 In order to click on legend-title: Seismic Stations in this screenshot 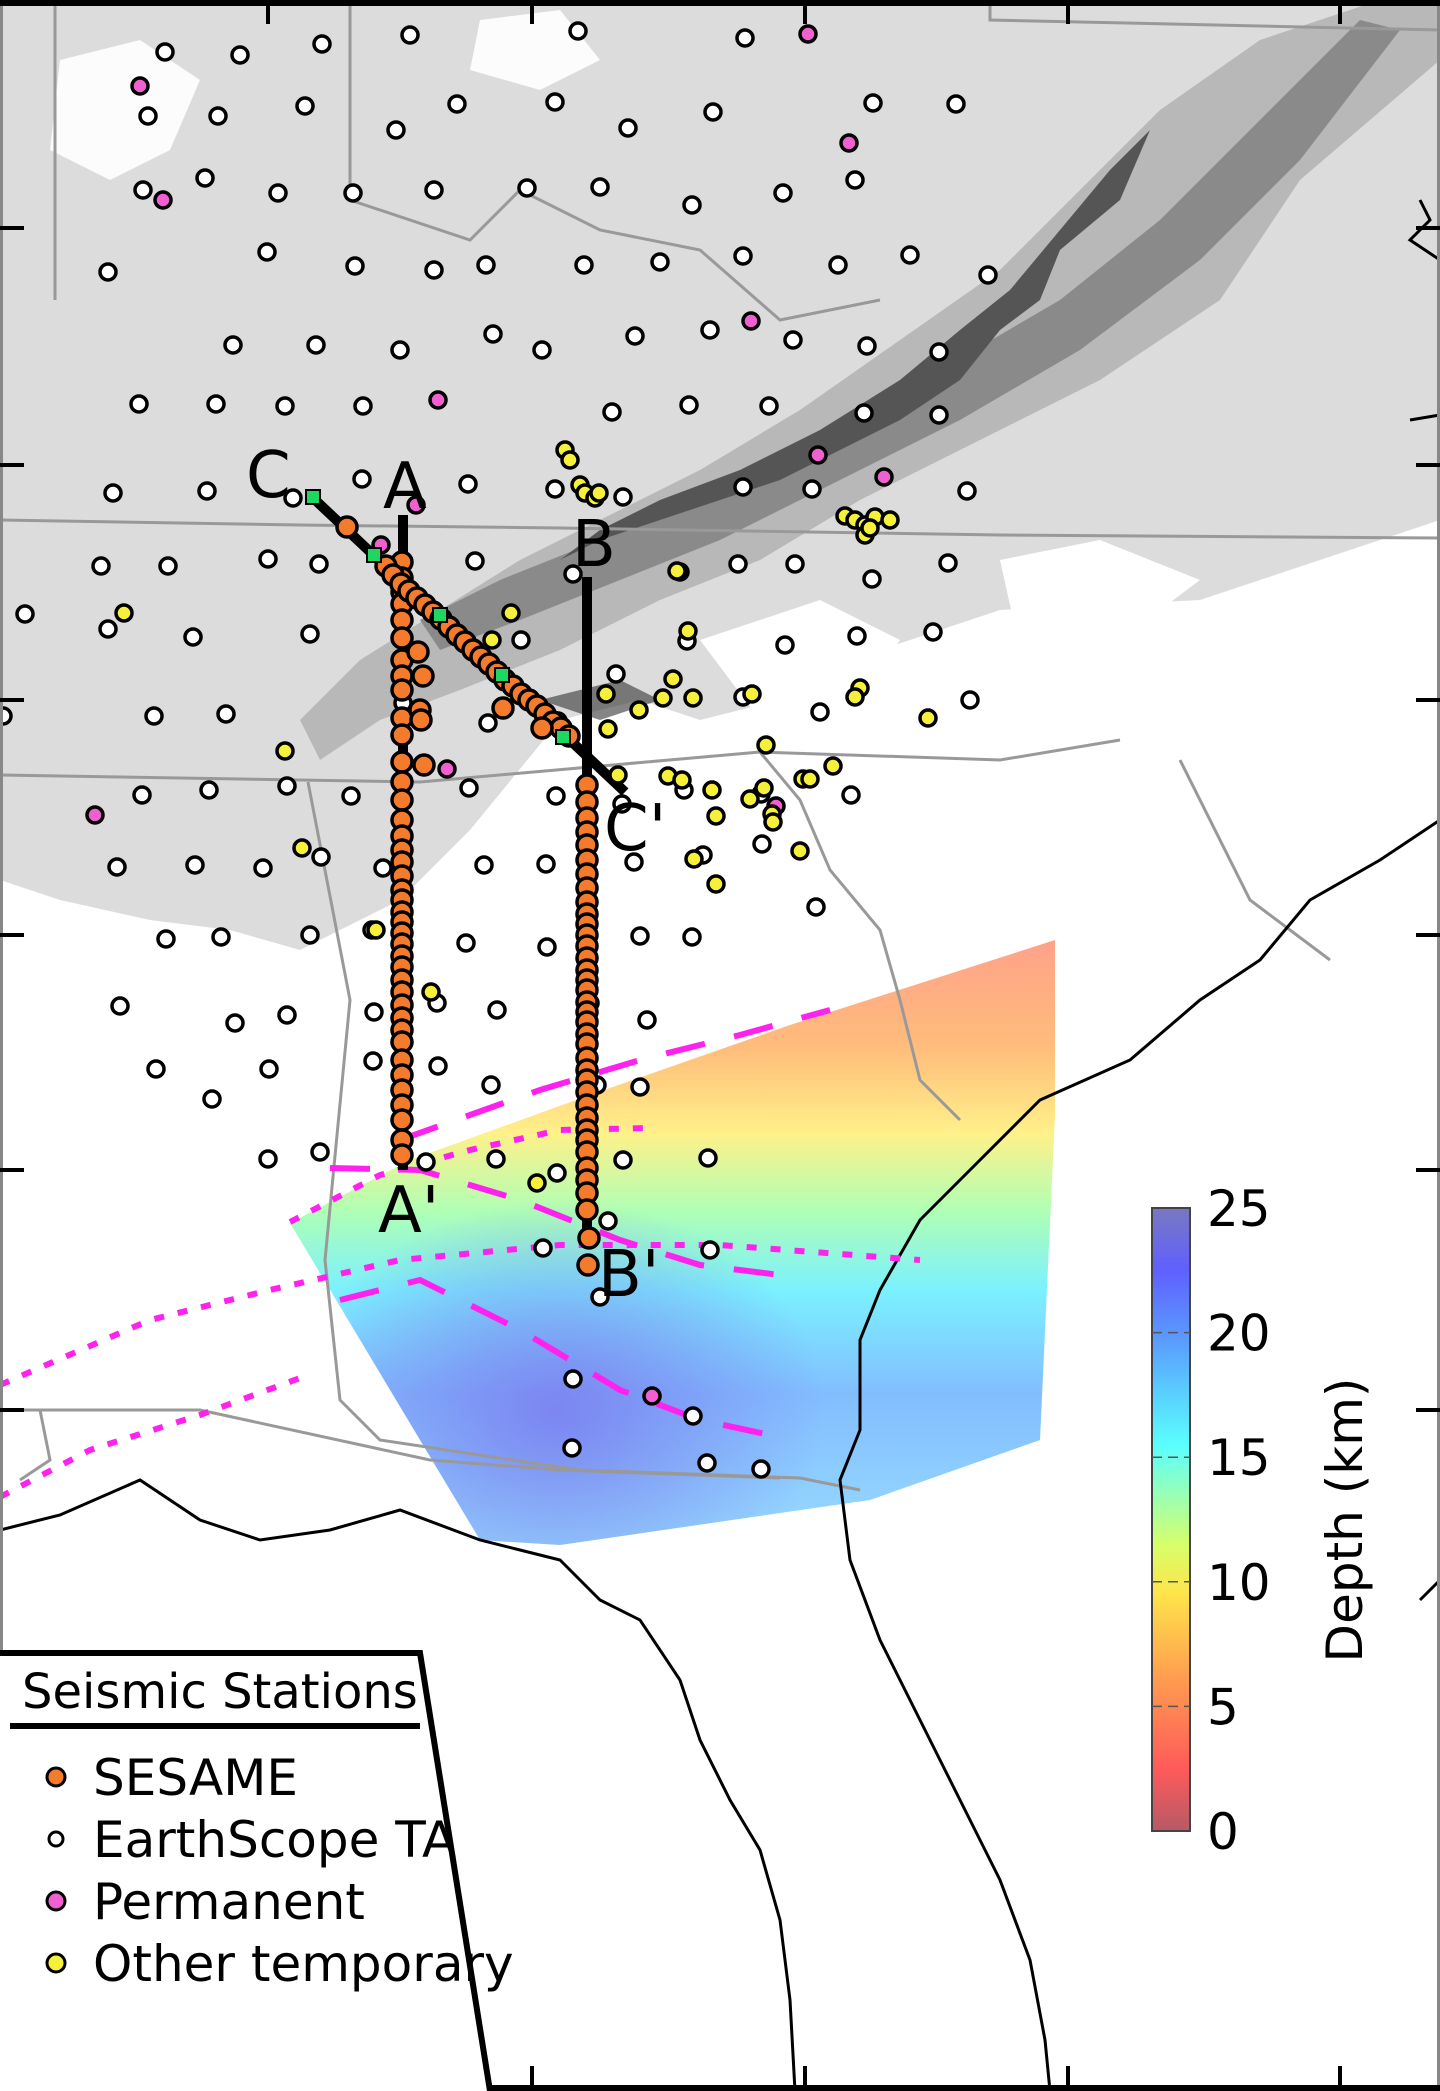, I will do `click(220, 1692)`.